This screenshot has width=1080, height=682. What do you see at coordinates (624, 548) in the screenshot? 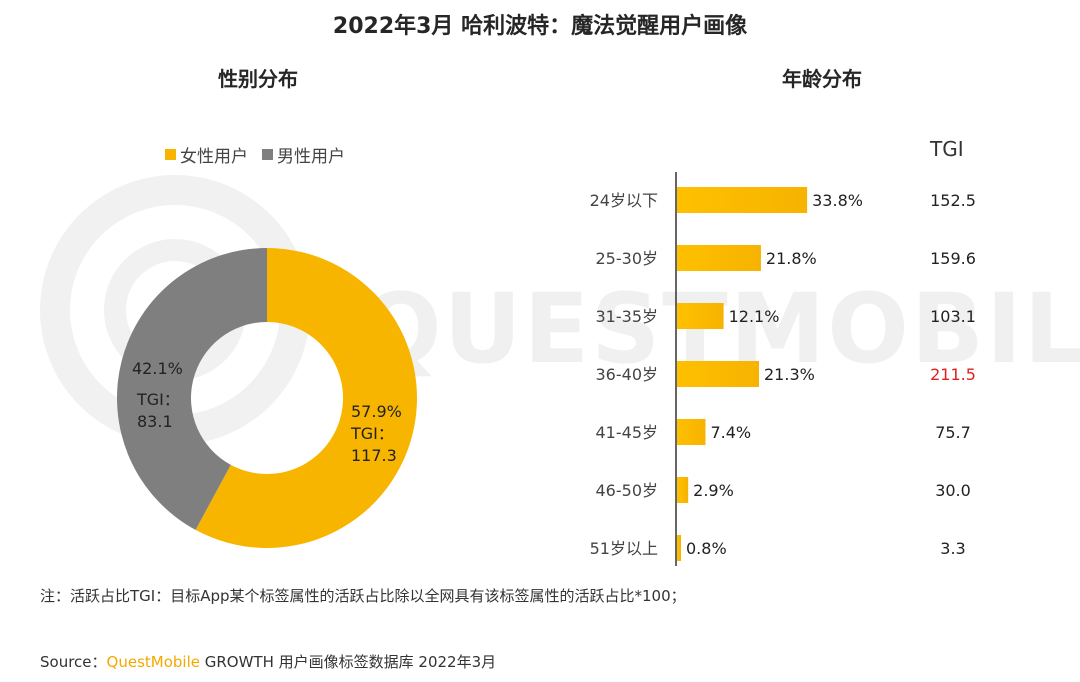
I see `age-category-label: 51岁以上` at bounding box center [624, 548].